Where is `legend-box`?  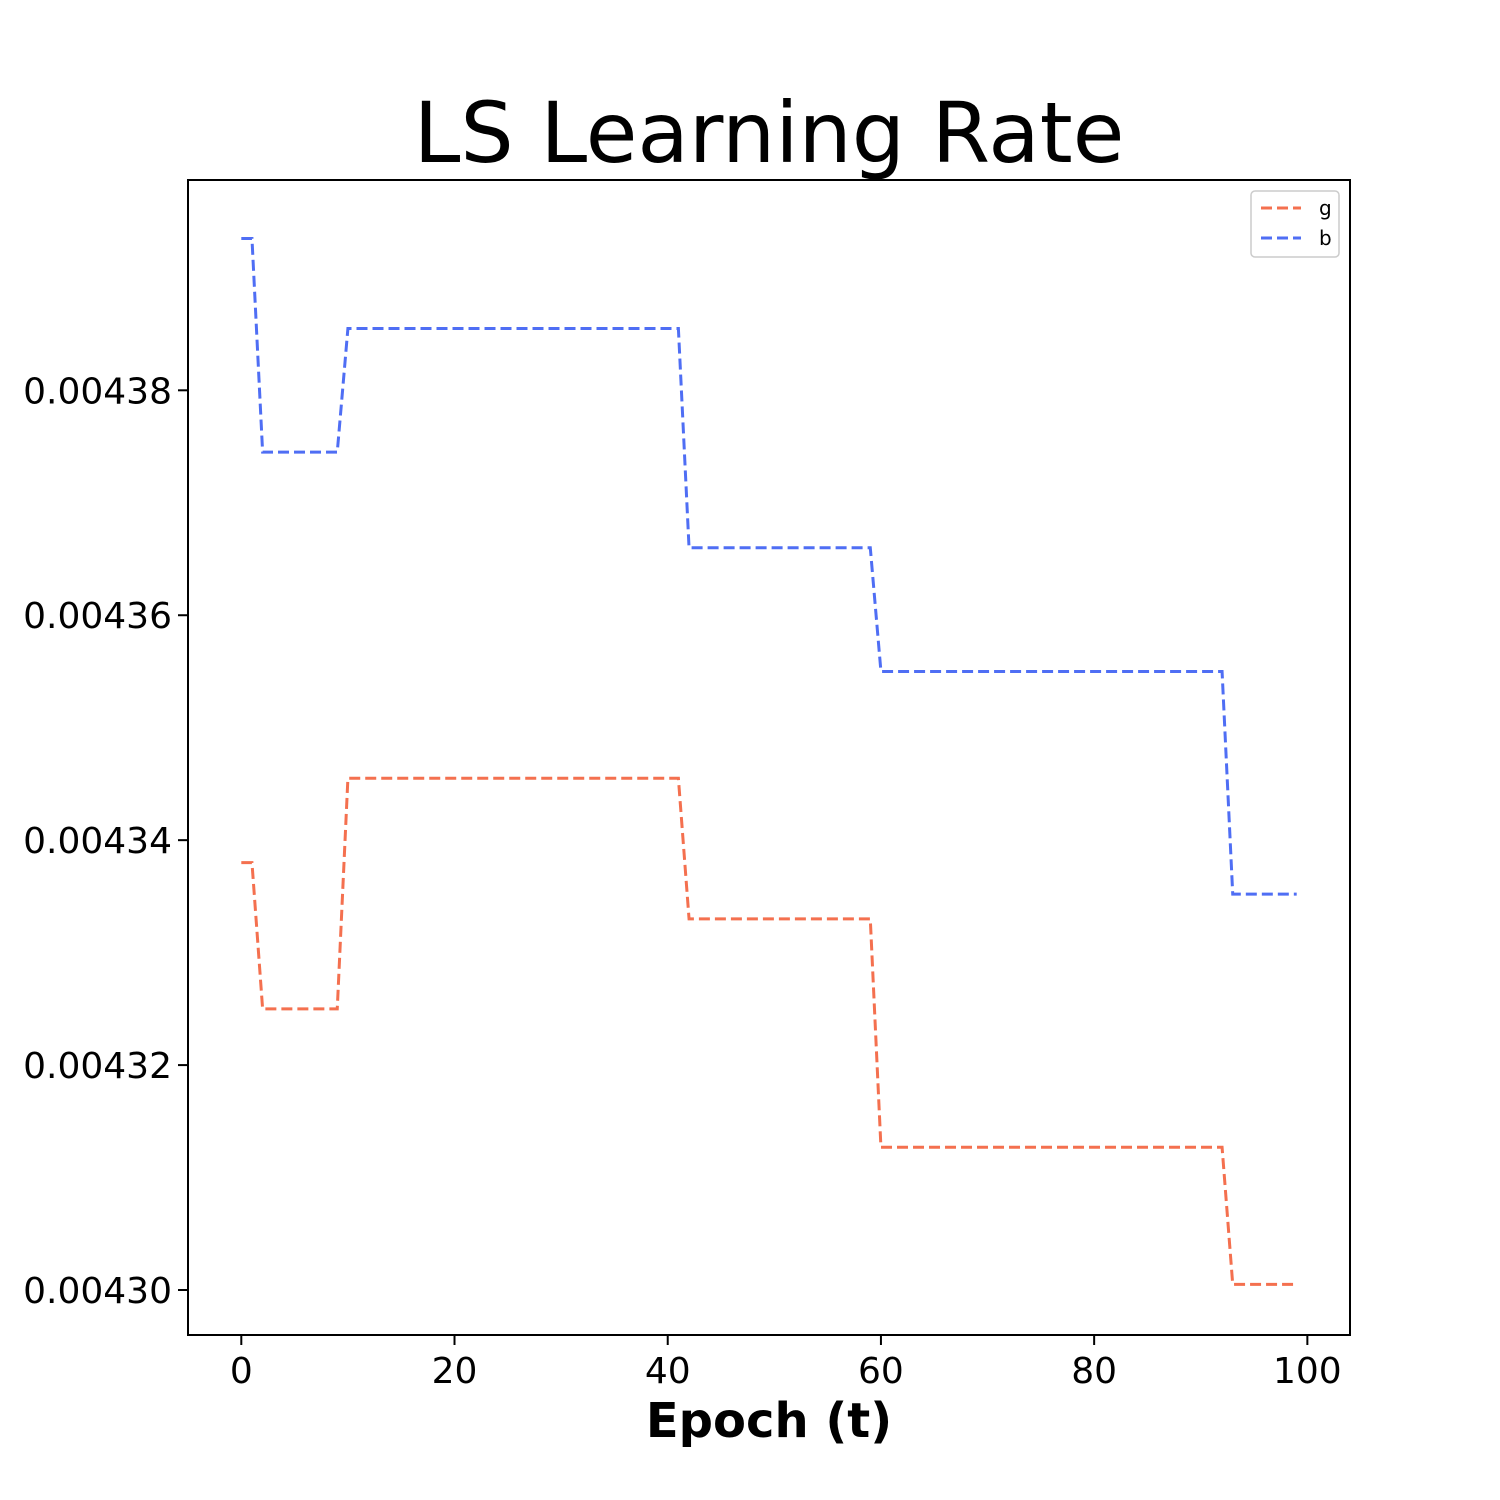
legend-box is located at coordinates (1295, 224).